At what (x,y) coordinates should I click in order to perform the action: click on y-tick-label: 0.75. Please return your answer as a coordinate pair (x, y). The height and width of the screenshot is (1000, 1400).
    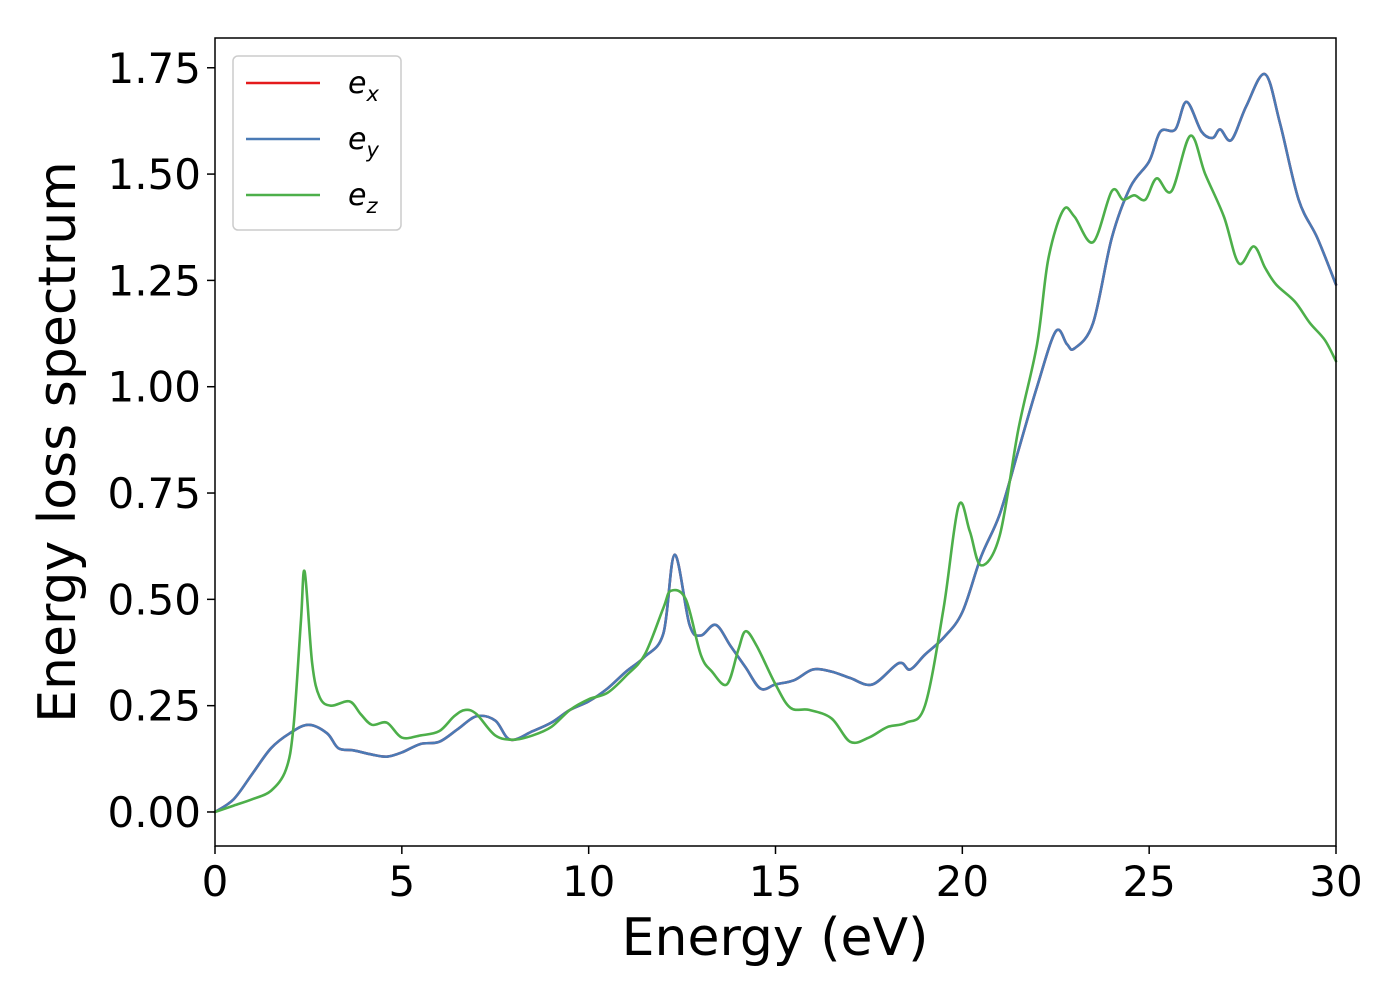
    Looking at the image, I should click on (154, 493).